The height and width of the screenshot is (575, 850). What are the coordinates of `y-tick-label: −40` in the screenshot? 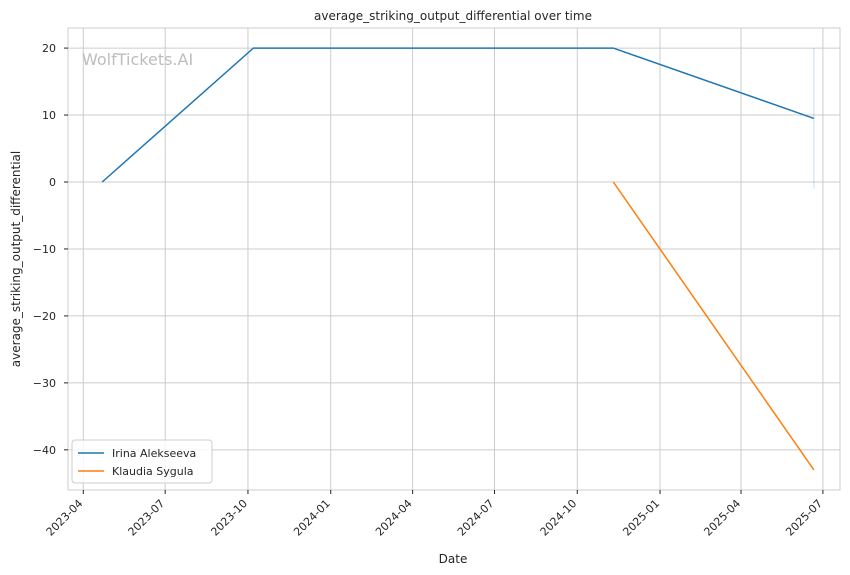 It's located at (44, 450).